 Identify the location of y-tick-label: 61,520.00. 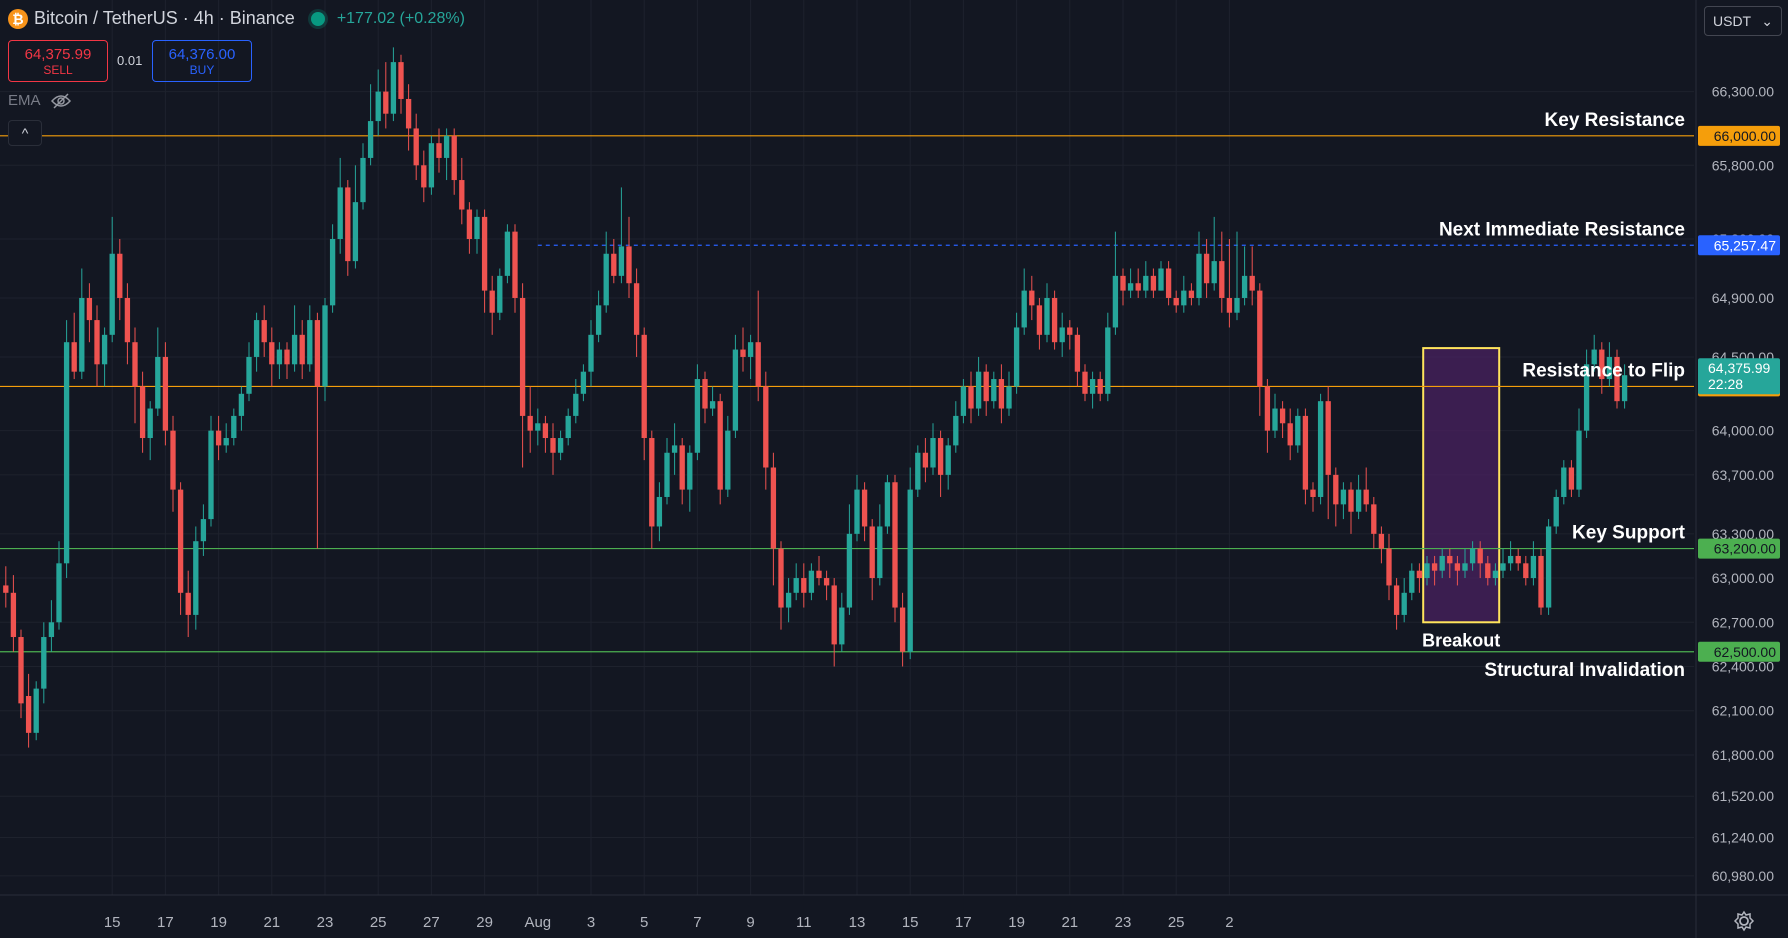
(1743, 796).